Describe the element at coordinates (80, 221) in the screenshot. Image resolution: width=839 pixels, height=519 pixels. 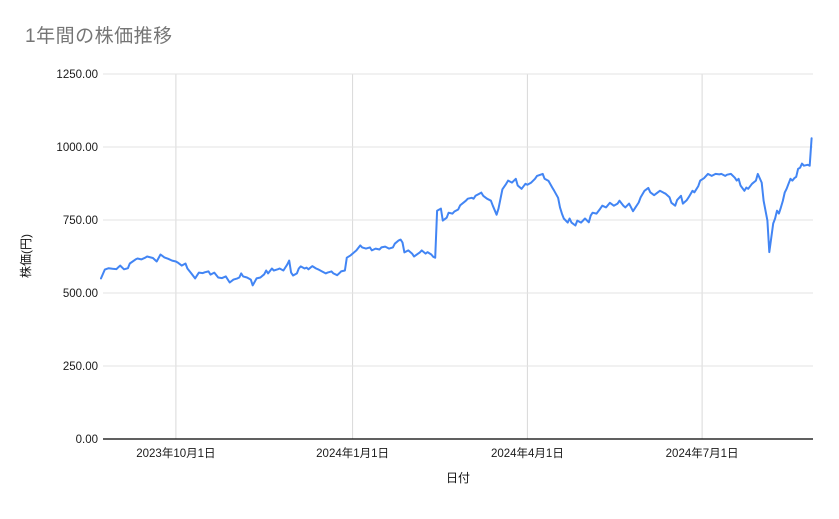
I see `y-tick-label: 750.00` at that location.